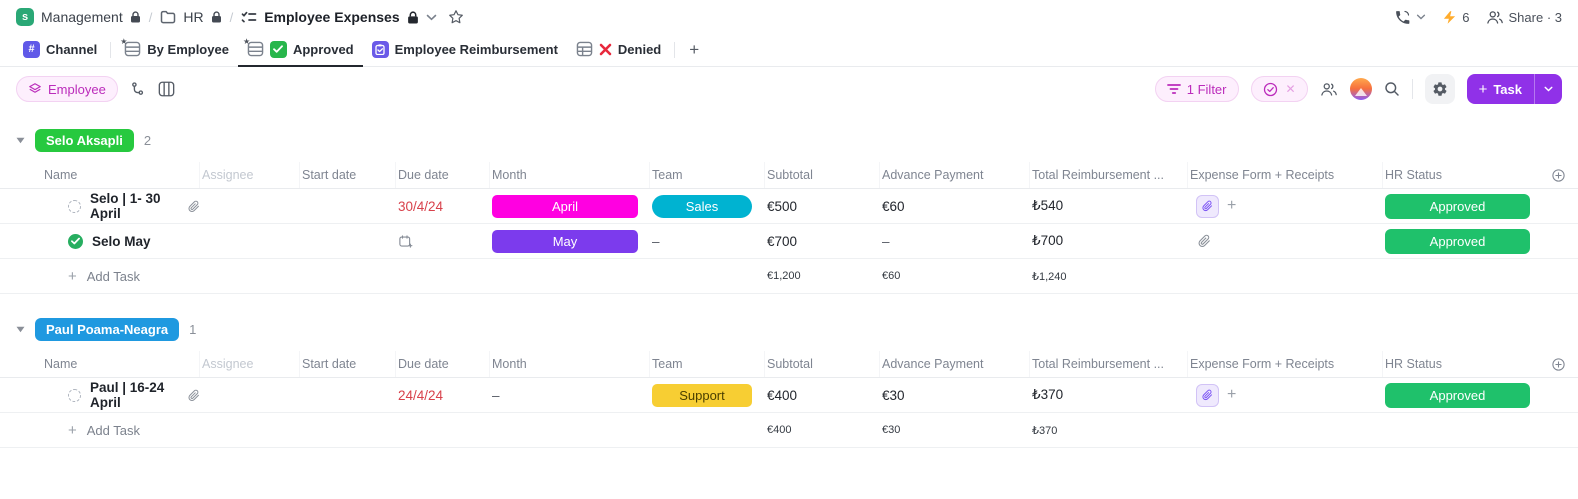 The image size is (1578, 499). Describe the element at coordinates (127, 395) in the screenshot. I see `task-name: Paul | 16-24 April` at that location.